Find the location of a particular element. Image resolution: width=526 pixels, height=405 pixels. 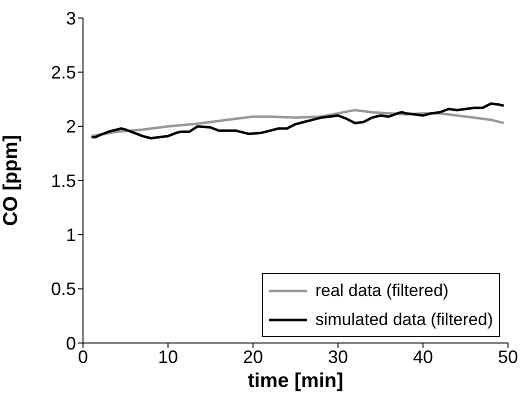

y-axis-title: CO [ppm] is located at coordinates (11, 180).